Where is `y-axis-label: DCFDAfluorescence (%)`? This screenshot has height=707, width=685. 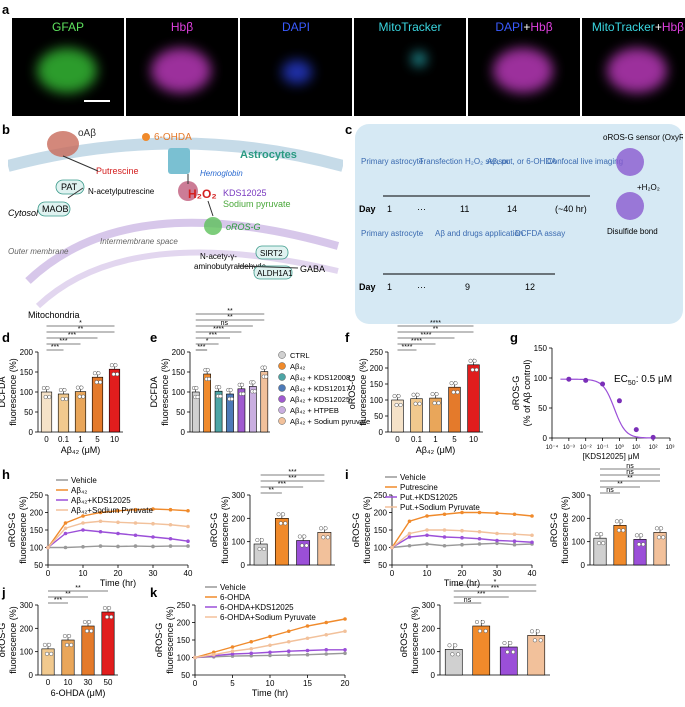 y-axis-label: DCFDAfluorescence (%) is located at coordinates (159, 392).